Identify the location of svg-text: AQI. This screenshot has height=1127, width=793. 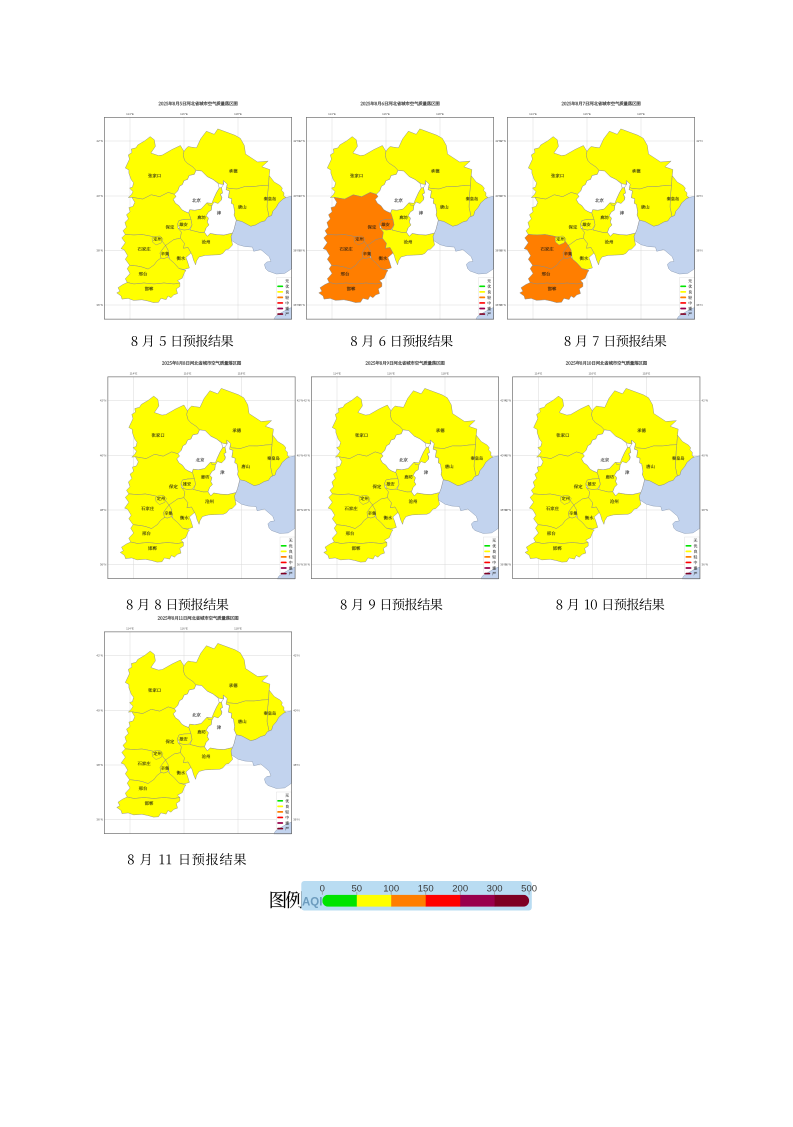
(312, 903).